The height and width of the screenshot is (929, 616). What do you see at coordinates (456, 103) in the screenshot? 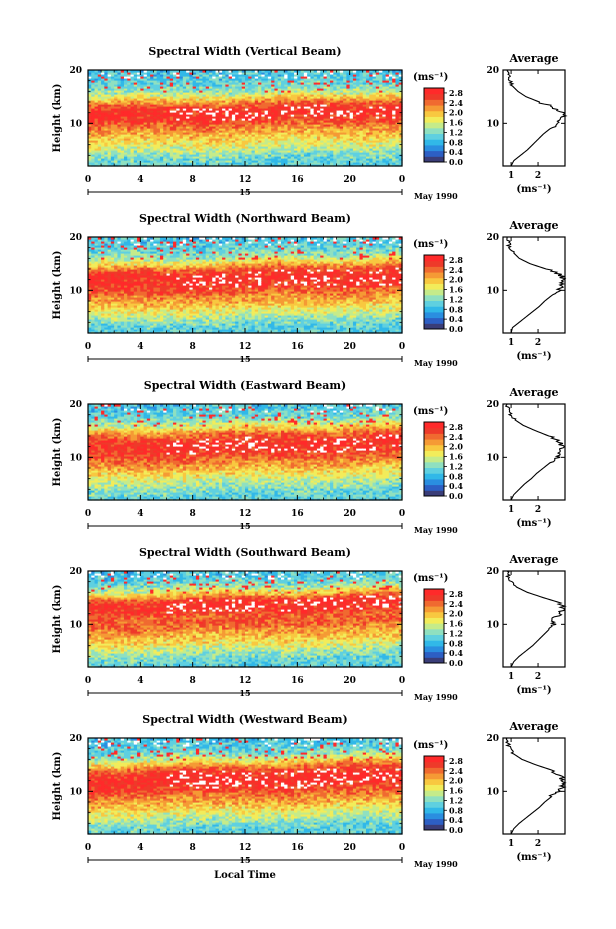
I see `colorbar-tick-label: 2.4` at bounding box center [456, 103].